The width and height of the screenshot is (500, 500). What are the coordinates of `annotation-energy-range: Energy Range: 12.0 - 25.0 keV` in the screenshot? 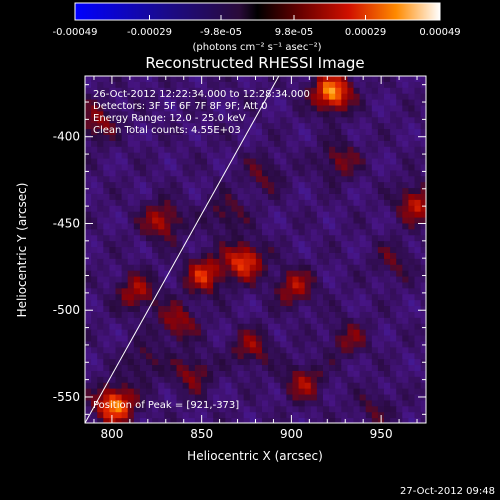 It's located at (169, 118).